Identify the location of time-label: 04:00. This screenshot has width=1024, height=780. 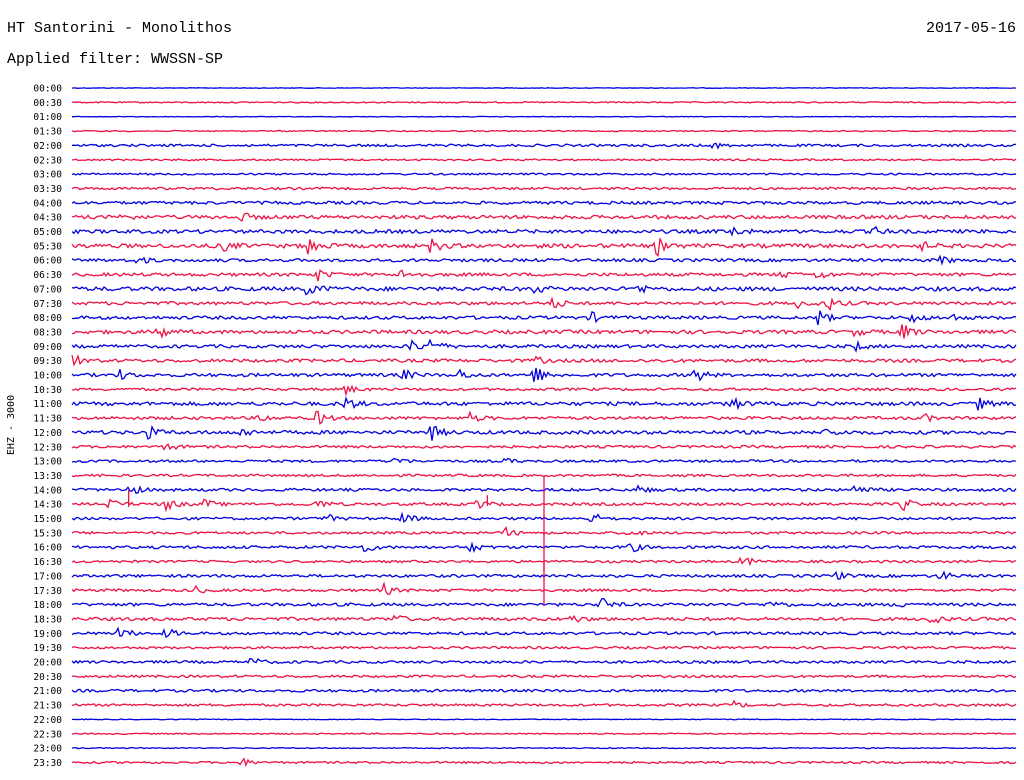
(47, 203).